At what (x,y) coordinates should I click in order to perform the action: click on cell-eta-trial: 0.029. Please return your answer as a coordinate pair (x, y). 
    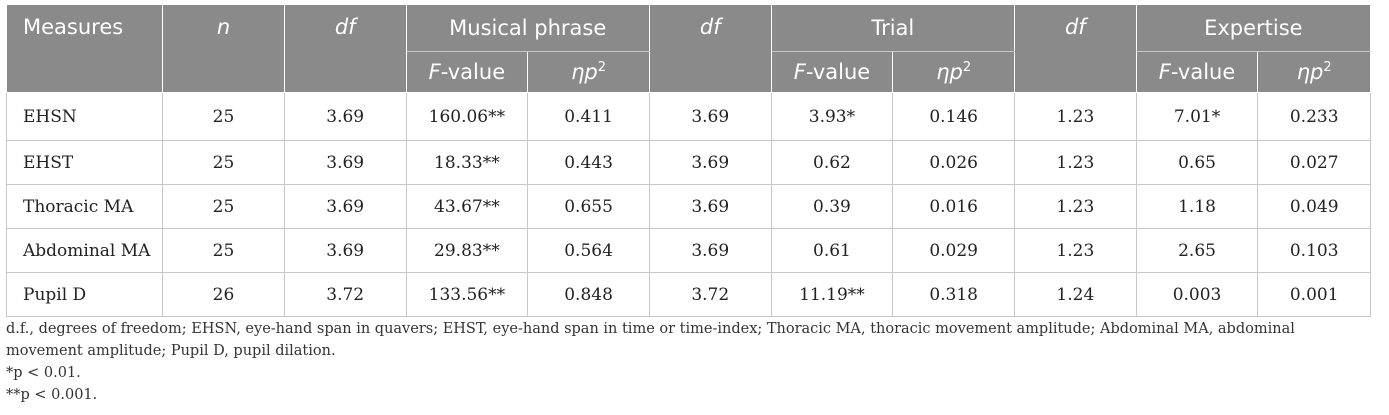
    Looking at the image, I should click on (953, 250).